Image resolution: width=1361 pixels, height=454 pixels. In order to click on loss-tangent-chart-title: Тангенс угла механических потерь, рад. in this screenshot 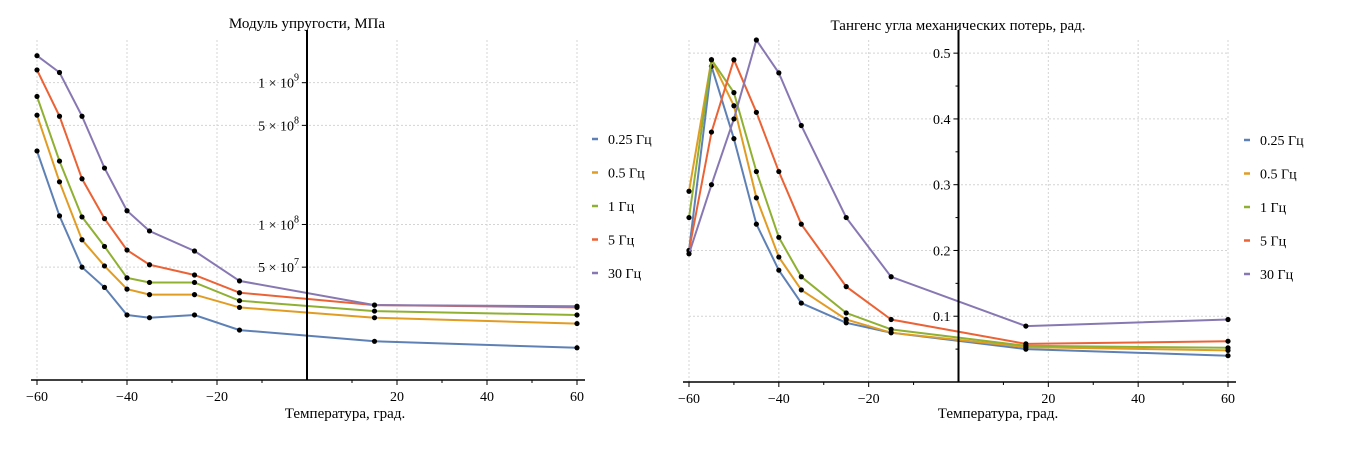, I will do `click(958, 26)`.